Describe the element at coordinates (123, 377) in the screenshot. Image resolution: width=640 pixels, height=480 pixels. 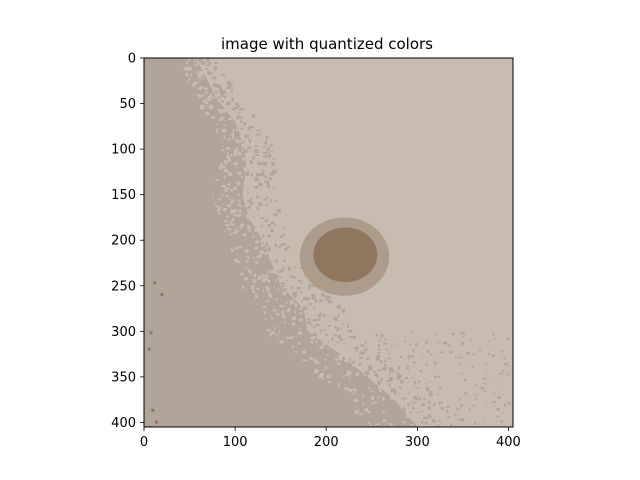
I see `y-tick-label: 350` at that location.